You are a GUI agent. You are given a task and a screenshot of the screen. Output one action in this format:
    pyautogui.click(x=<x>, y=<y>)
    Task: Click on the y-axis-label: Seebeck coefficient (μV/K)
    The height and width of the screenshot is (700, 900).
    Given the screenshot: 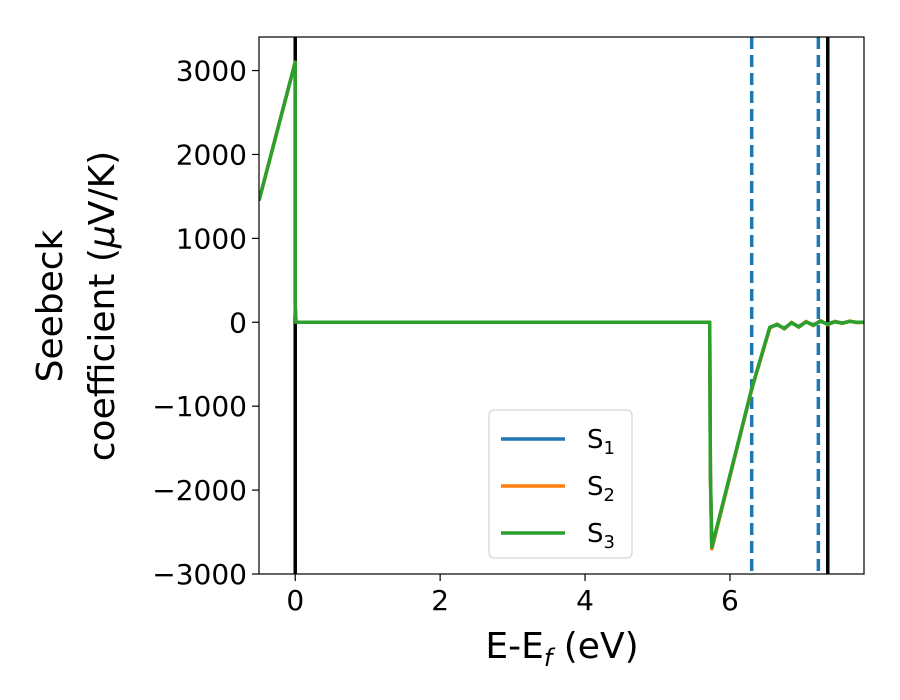 What is the action you would take?
    pyautogui.click(x=76, y=306)
    